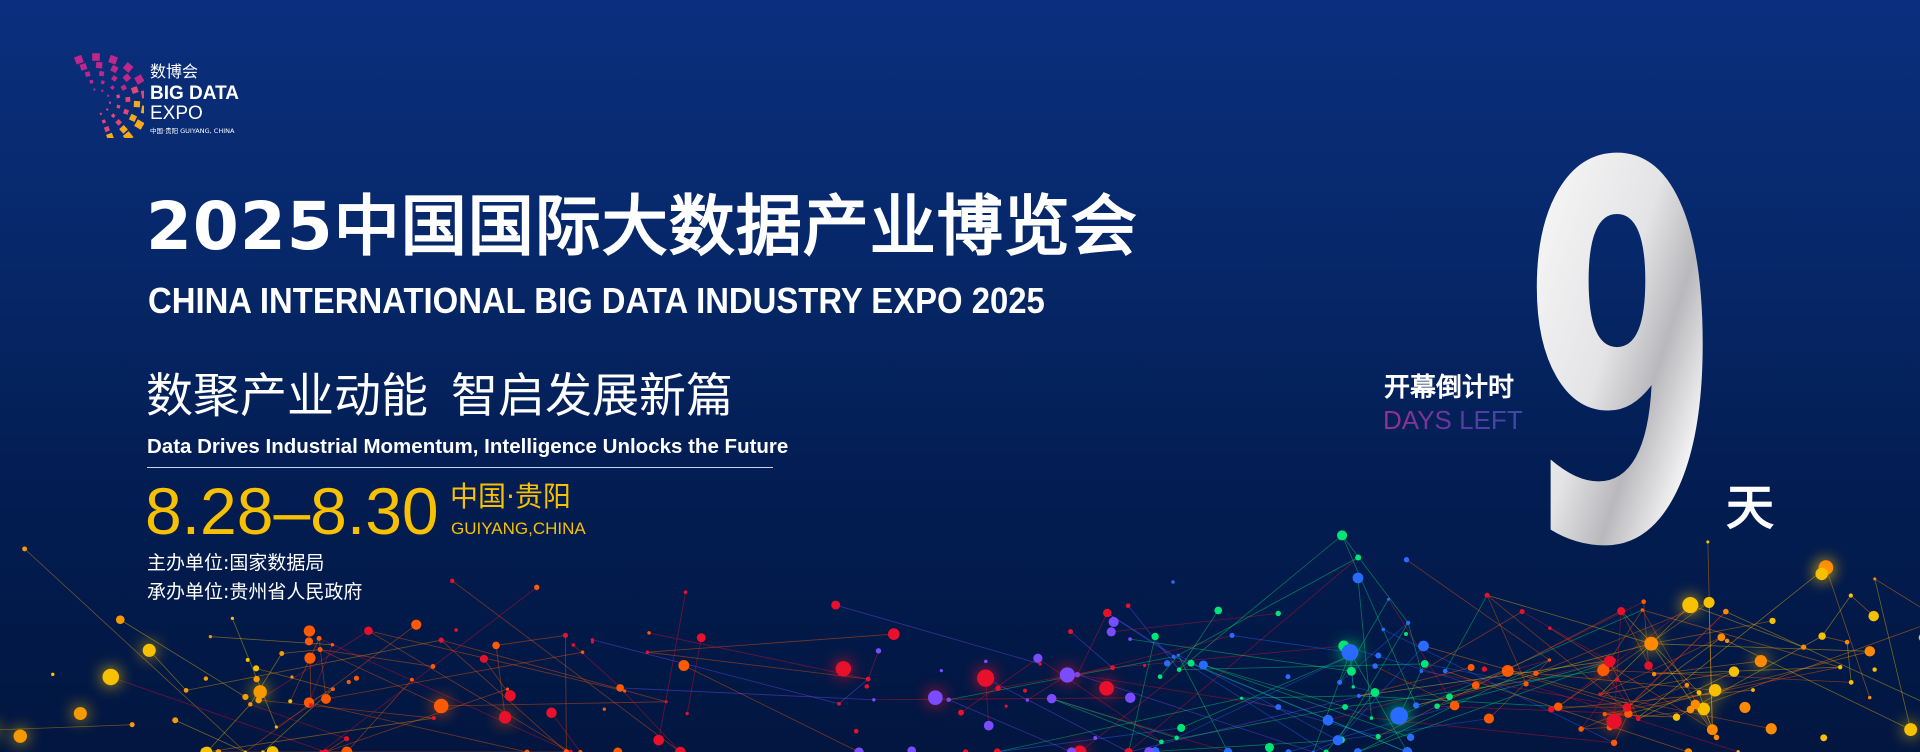 This screenshot has height=752, width=1920. I want to click on title-cn: 2025中国国际大数据产业博览会, so click(642, 226).